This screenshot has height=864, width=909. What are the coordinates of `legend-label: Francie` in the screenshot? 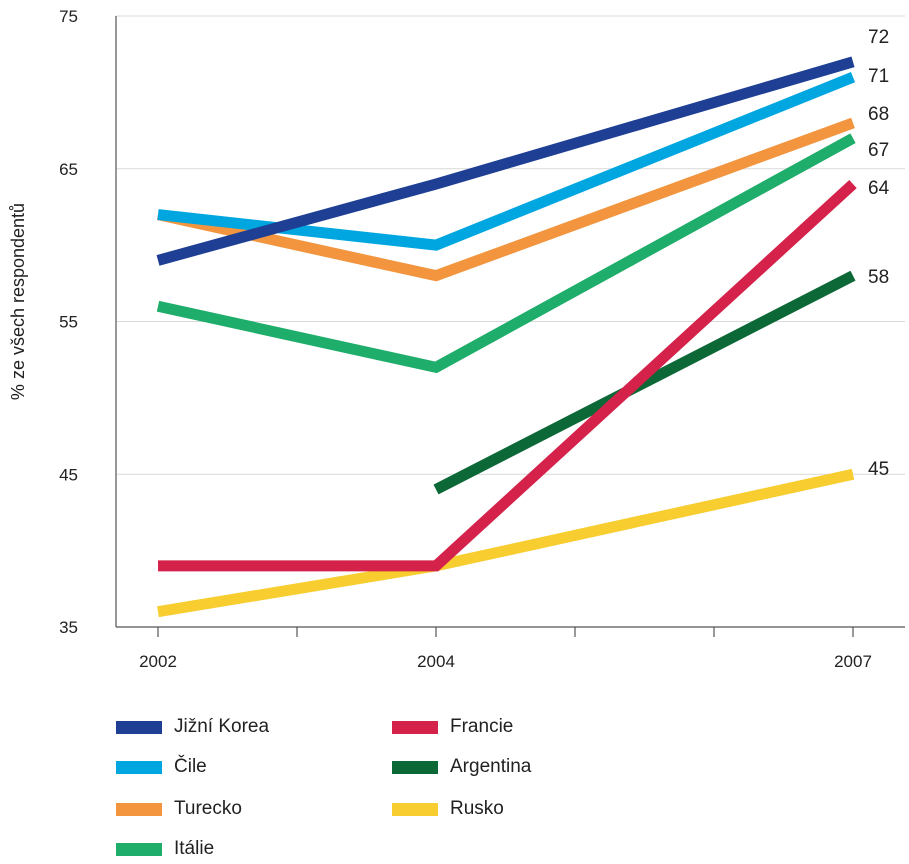 It's located at (482, 726).